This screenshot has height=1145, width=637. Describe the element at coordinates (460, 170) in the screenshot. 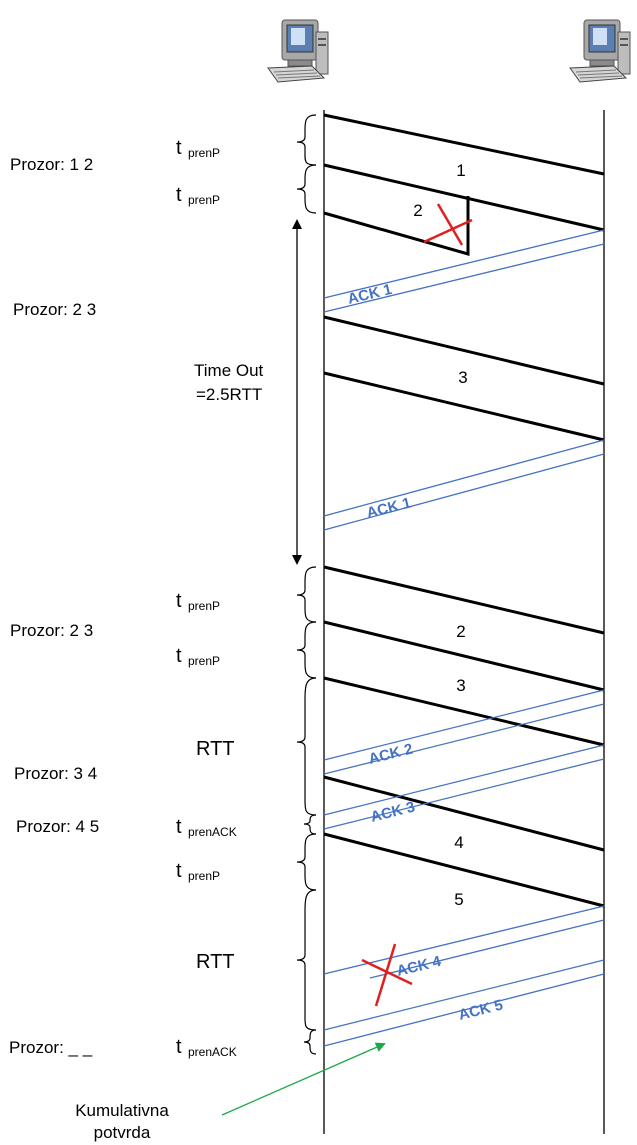

I see `packet-number-label: 1` at that location.